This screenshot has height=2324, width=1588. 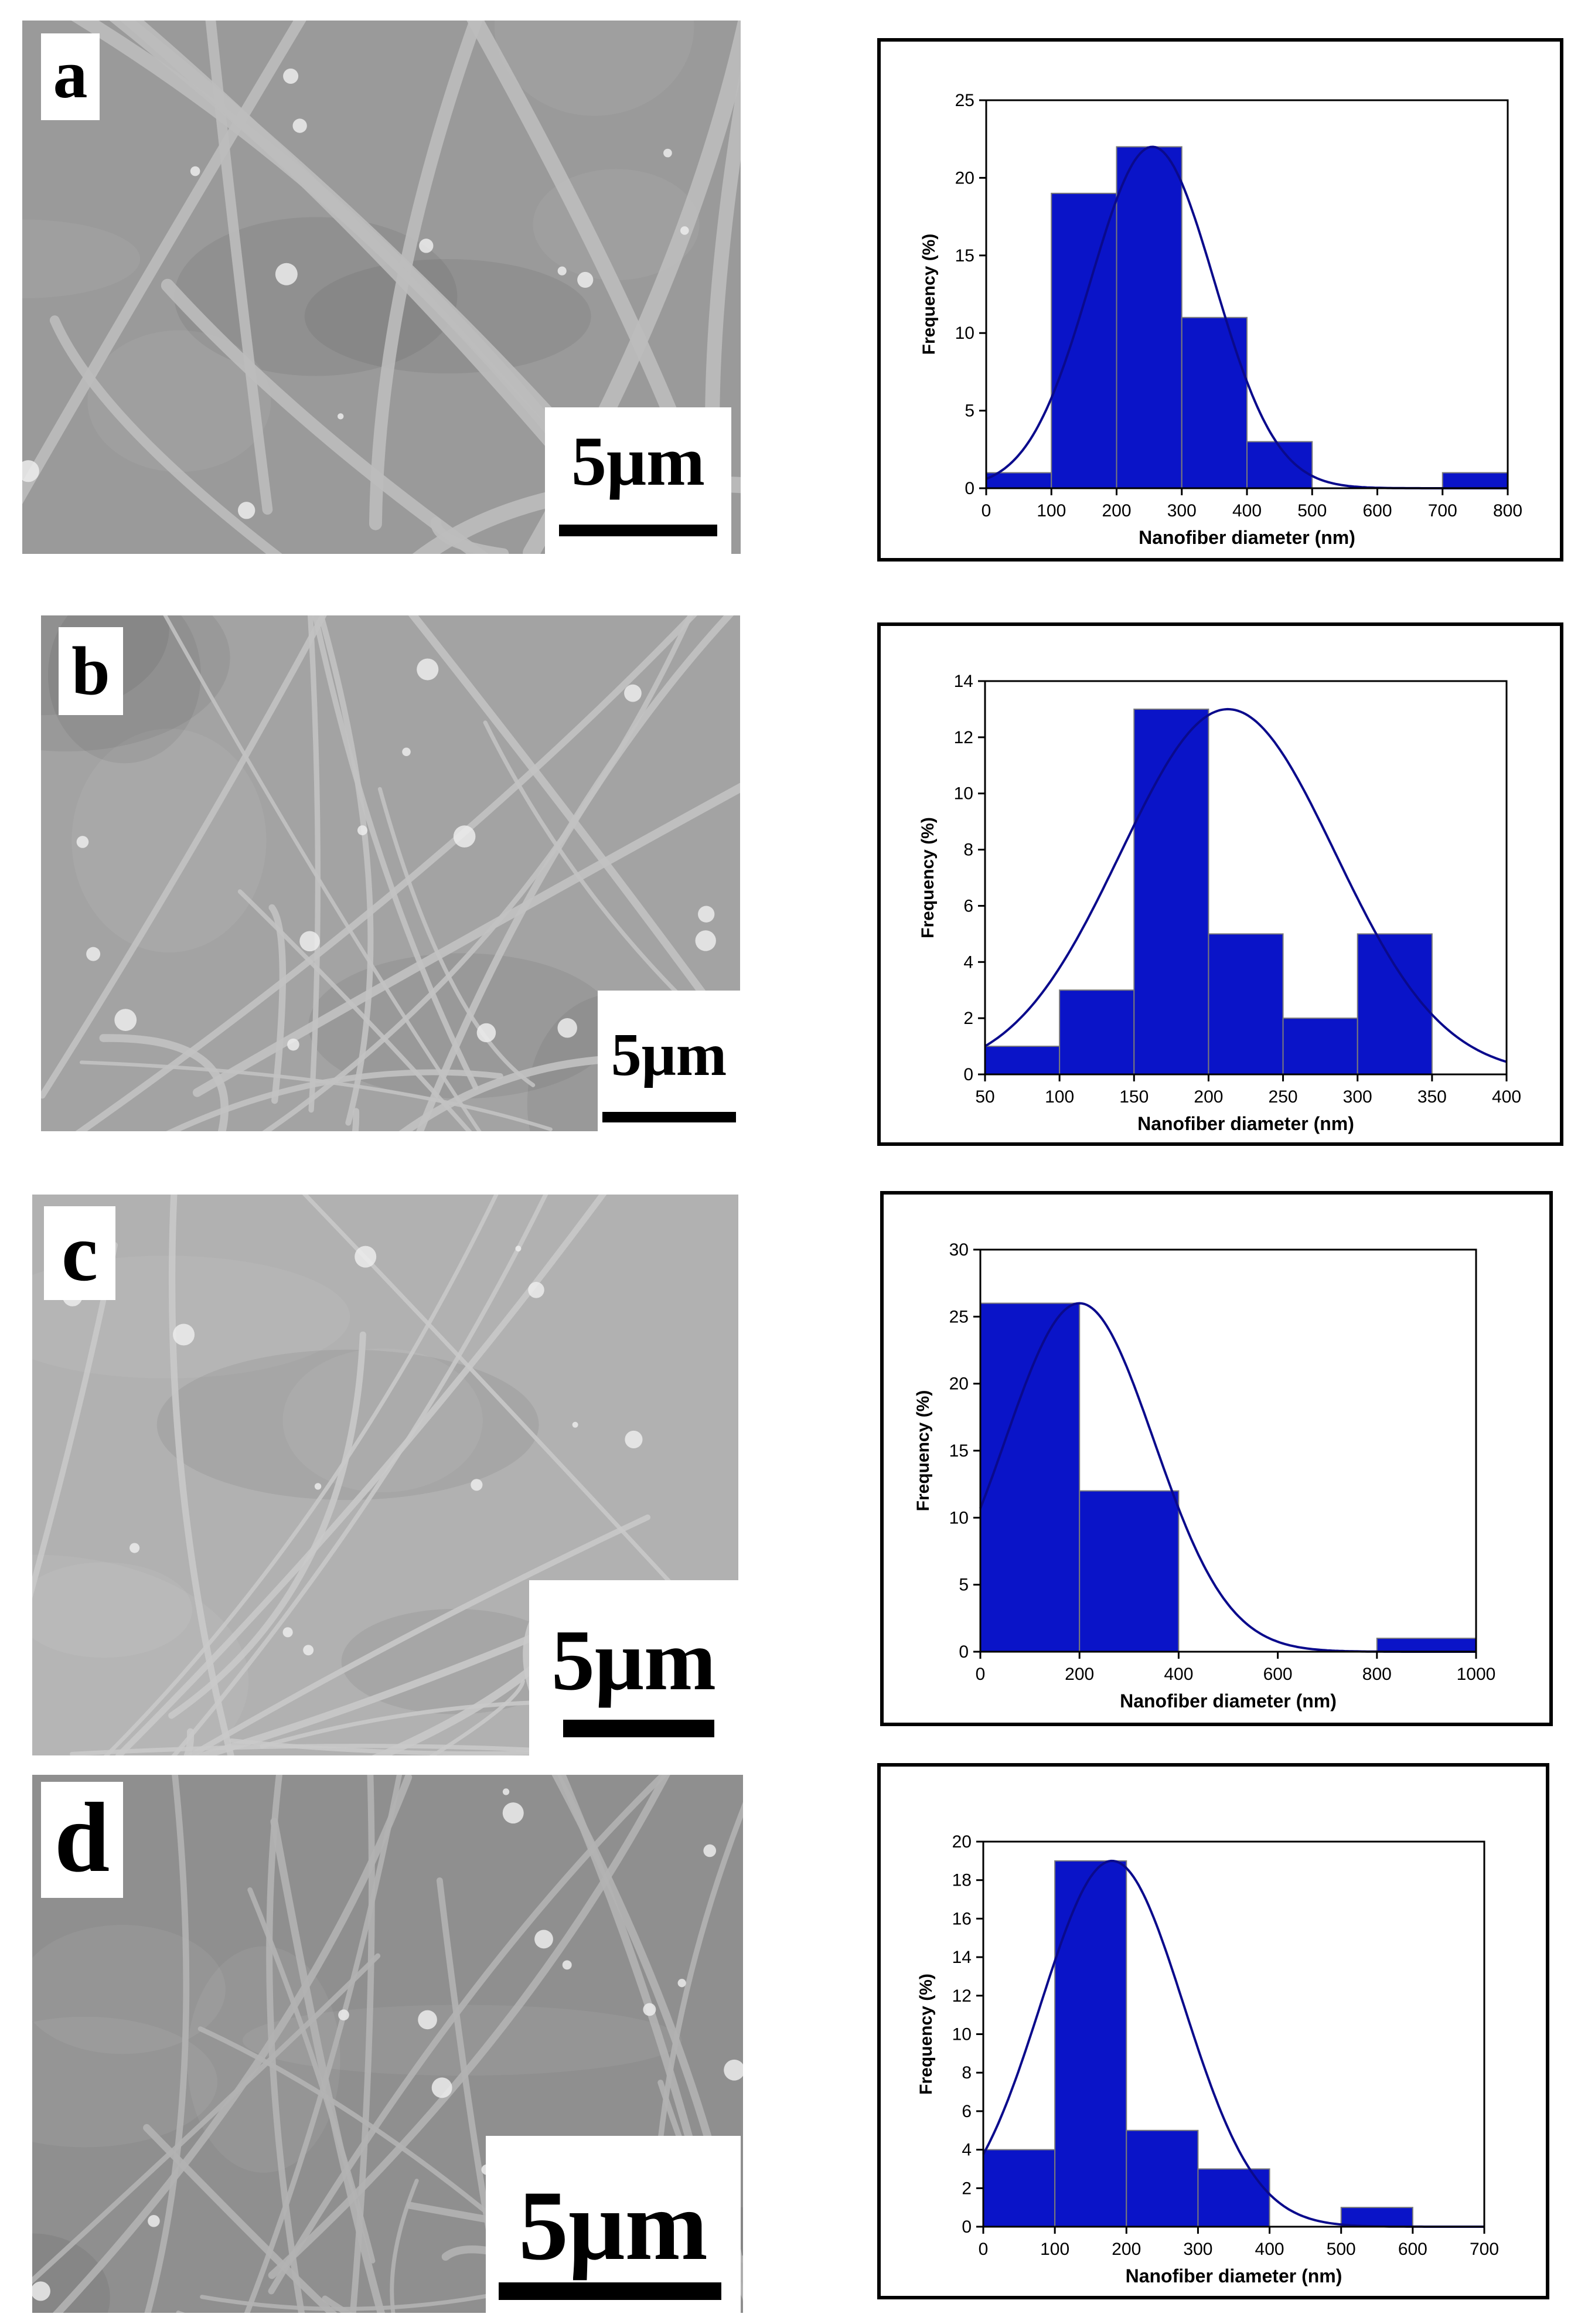 I want to click on sem-image-c: c 5μm, so click(x=385, y=1475).